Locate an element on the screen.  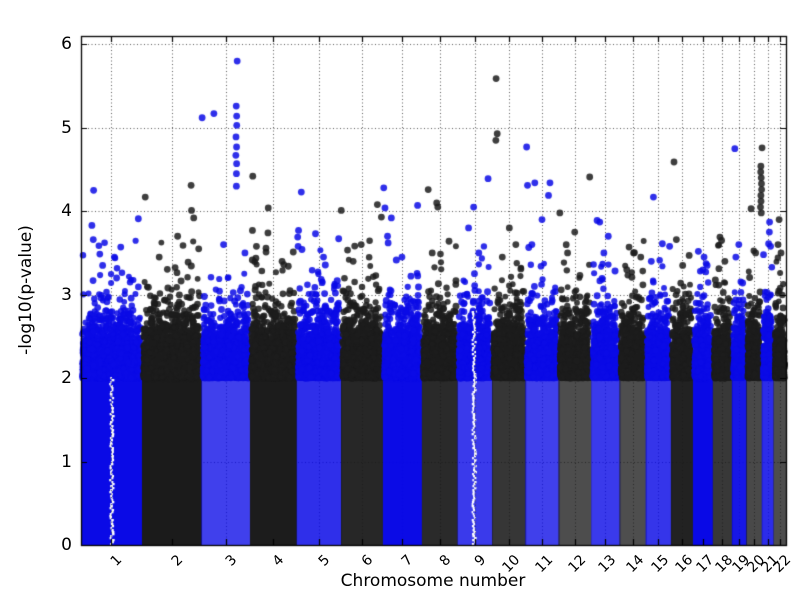
y-tick-label: 6 is located at coordinates (66, 44).